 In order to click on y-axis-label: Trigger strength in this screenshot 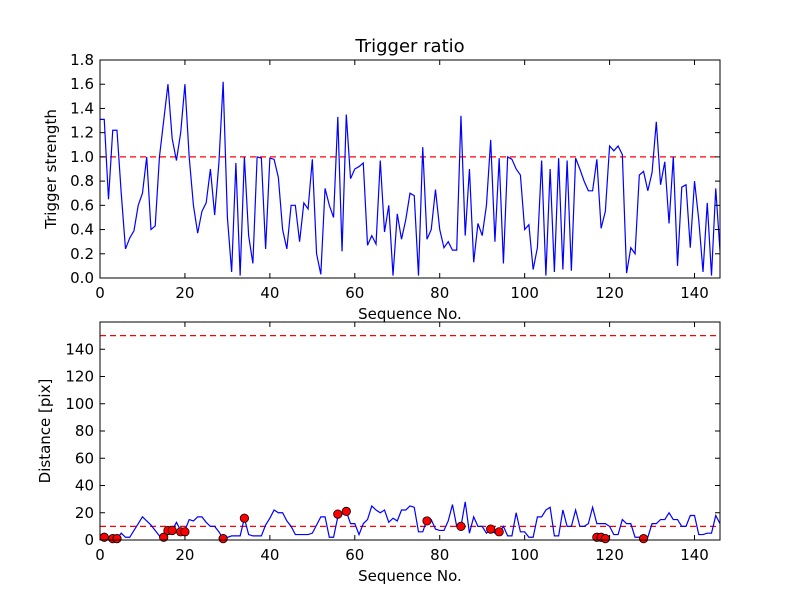, I will do `click(51, 169)`.